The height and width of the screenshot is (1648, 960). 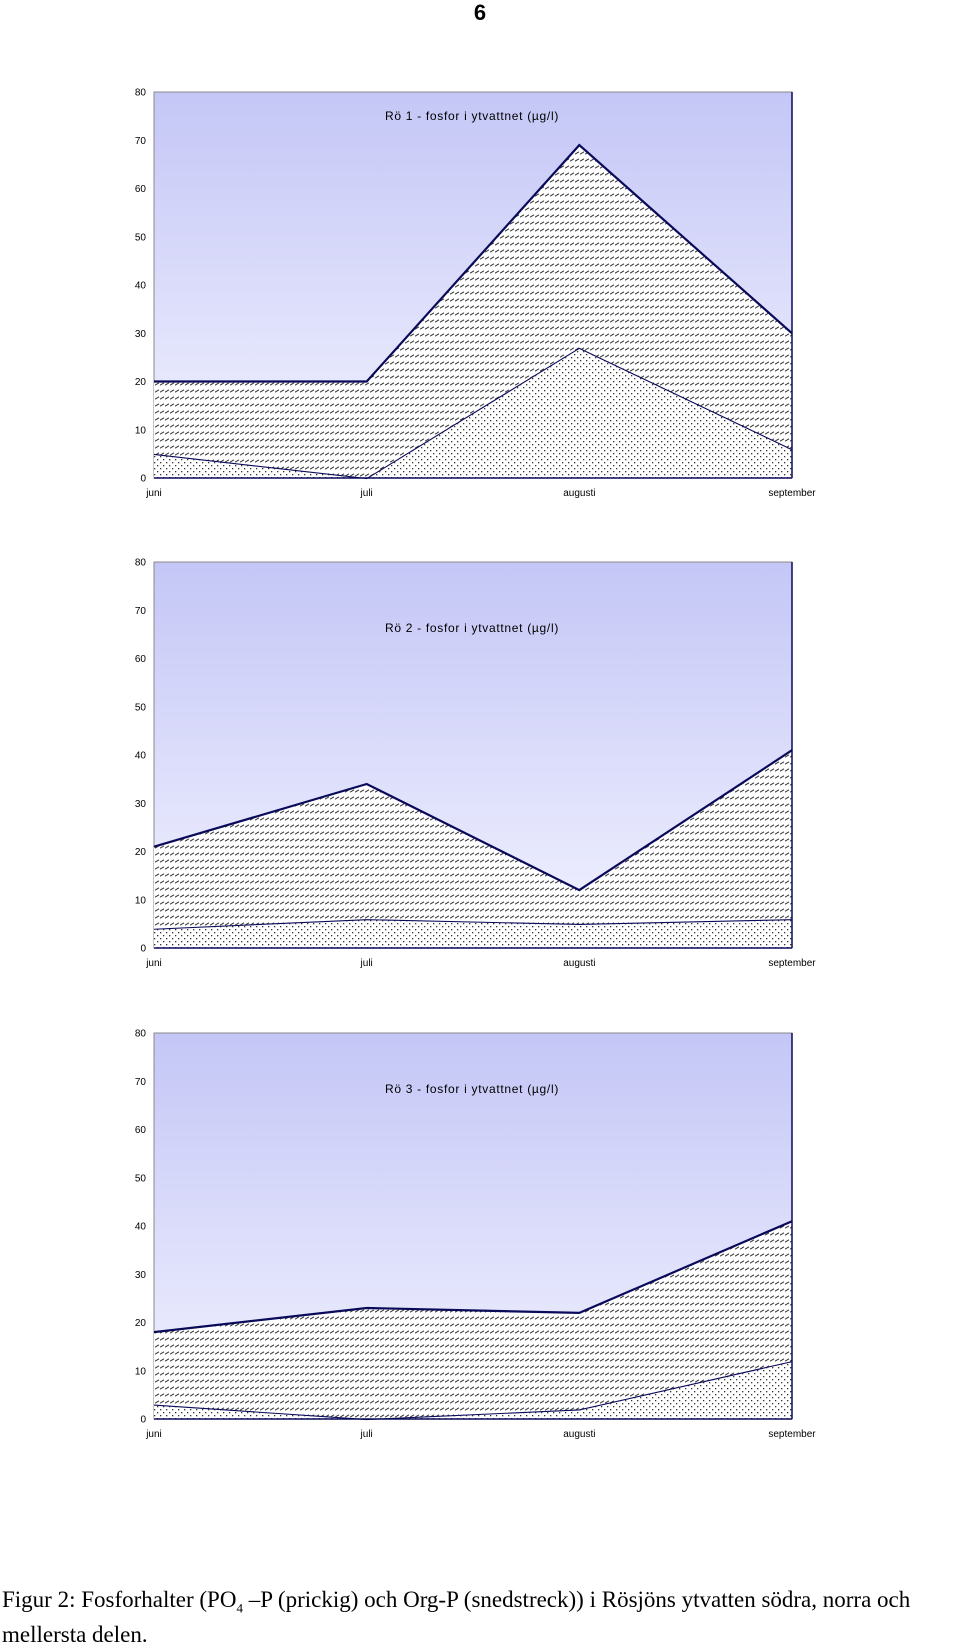 What do you see at coordinates (480, 12) in the screenshot?
I see `page-number: 6` at bounding box center [480, 12].